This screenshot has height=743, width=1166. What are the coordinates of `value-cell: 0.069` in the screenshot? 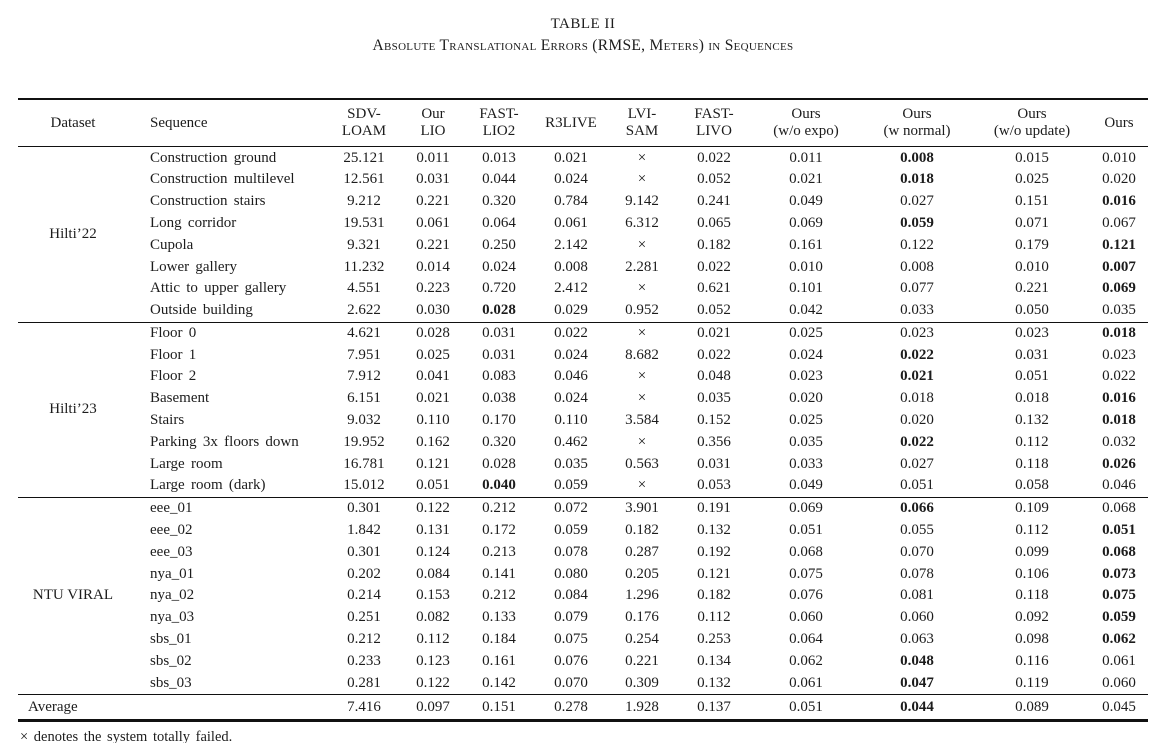 It's located at (1119, 288).